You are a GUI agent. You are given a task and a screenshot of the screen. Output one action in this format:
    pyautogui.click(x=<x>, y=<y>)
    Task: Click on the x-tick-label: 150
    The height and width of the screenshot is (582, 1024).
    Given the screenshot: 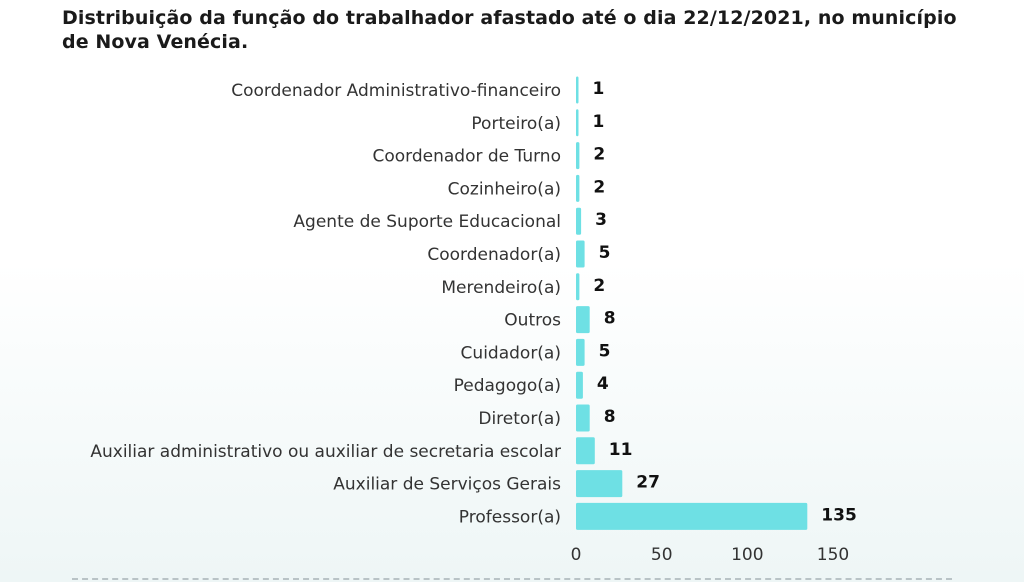 What is the action you would take?
    pyautogui.click(x=833, y=555)
    